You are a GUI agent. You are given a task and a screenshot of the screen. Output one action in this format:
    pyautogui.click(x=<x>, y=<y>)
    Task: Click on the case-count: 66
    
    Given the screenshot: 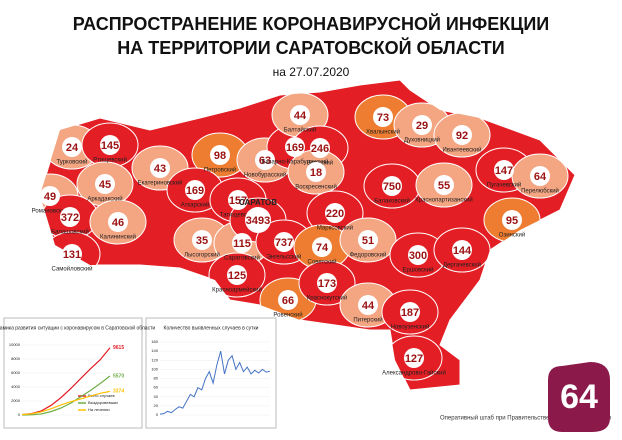 What is the action you would take?
    pyautogui.click(x=288, y=301)
    